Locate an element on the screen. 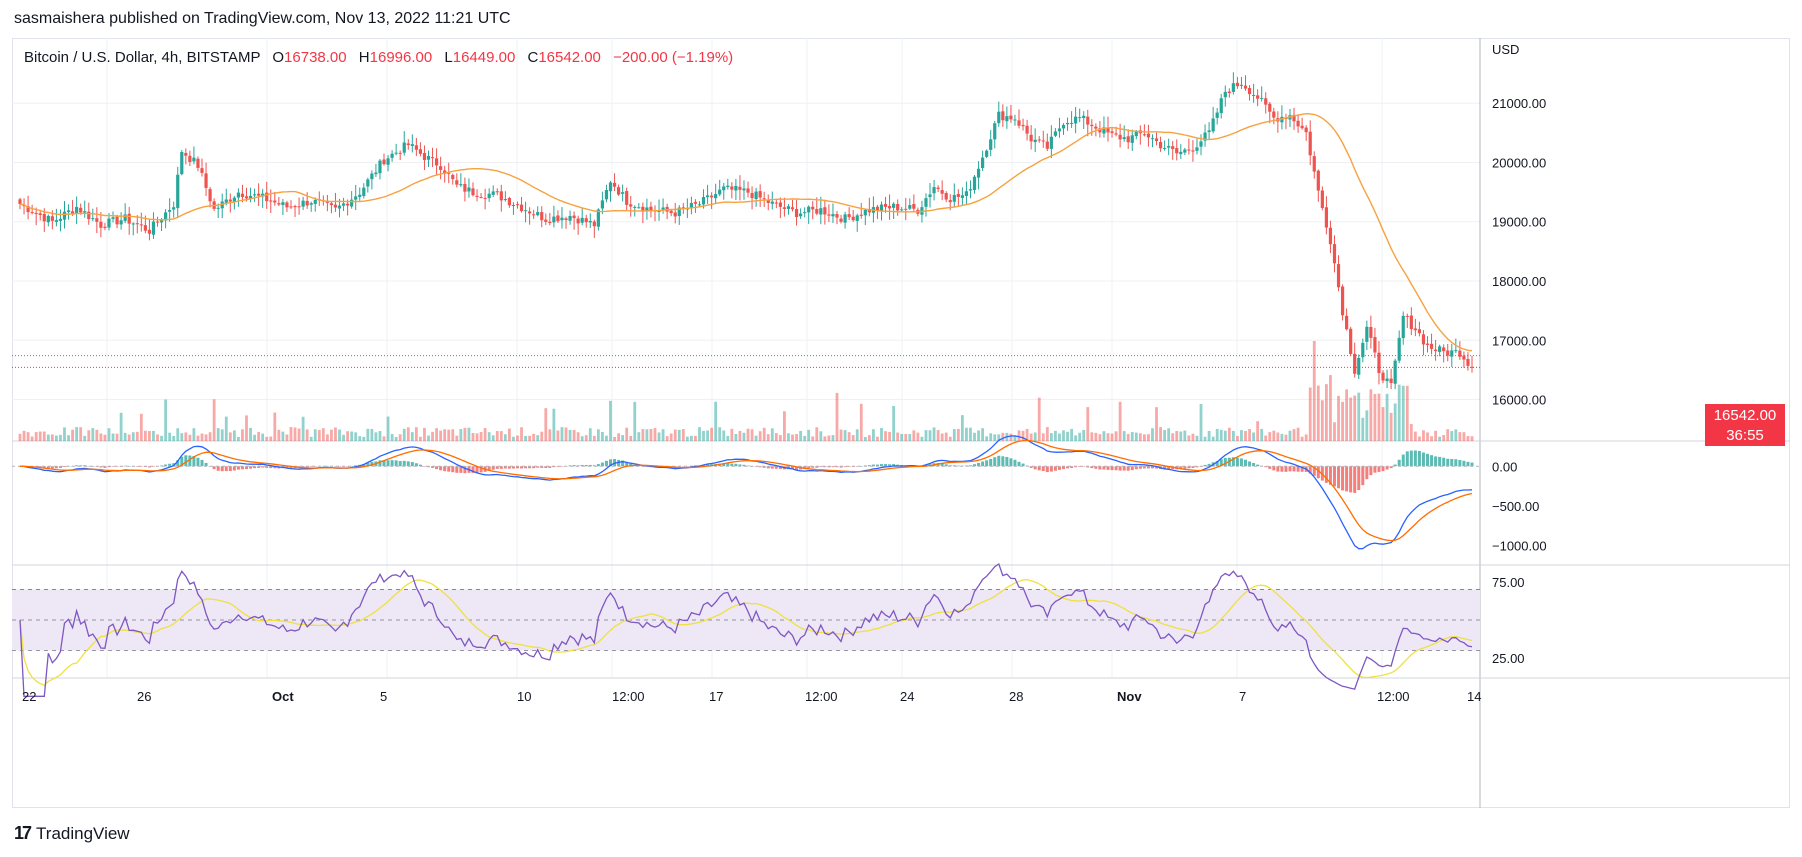  tradingview-logo: 17 TradingView is located at coordinates (72, 833).